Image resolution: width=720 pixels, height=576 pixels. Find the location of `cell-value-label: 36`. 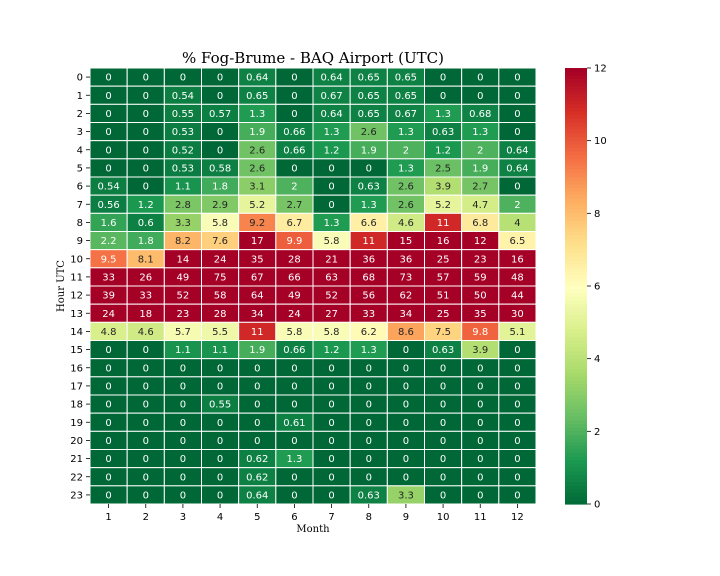

cell-value-label: 36 is located at coordinates (368, 259).